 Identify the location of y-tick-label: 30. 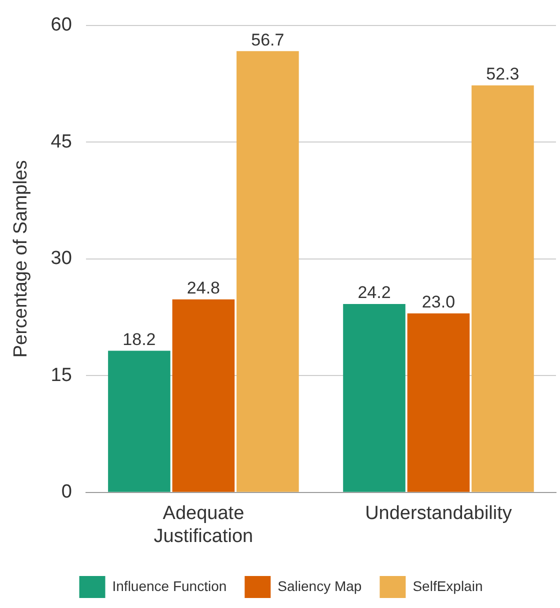
(61, 259).